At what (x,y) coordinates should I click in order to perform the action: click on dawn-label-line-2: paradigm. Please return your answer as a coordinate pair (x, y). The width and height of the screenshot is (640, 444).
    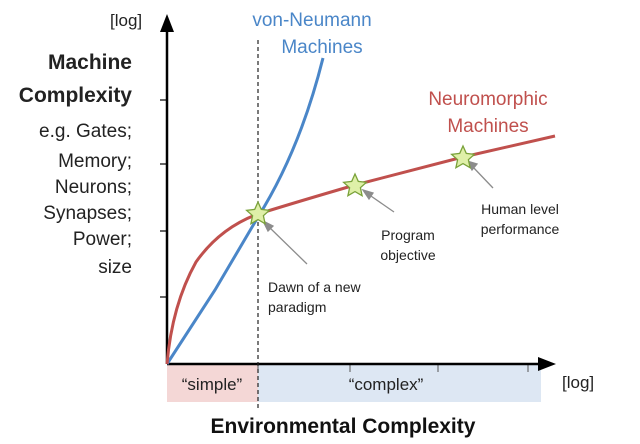
    Looking at the image, I should click on (297, 307).